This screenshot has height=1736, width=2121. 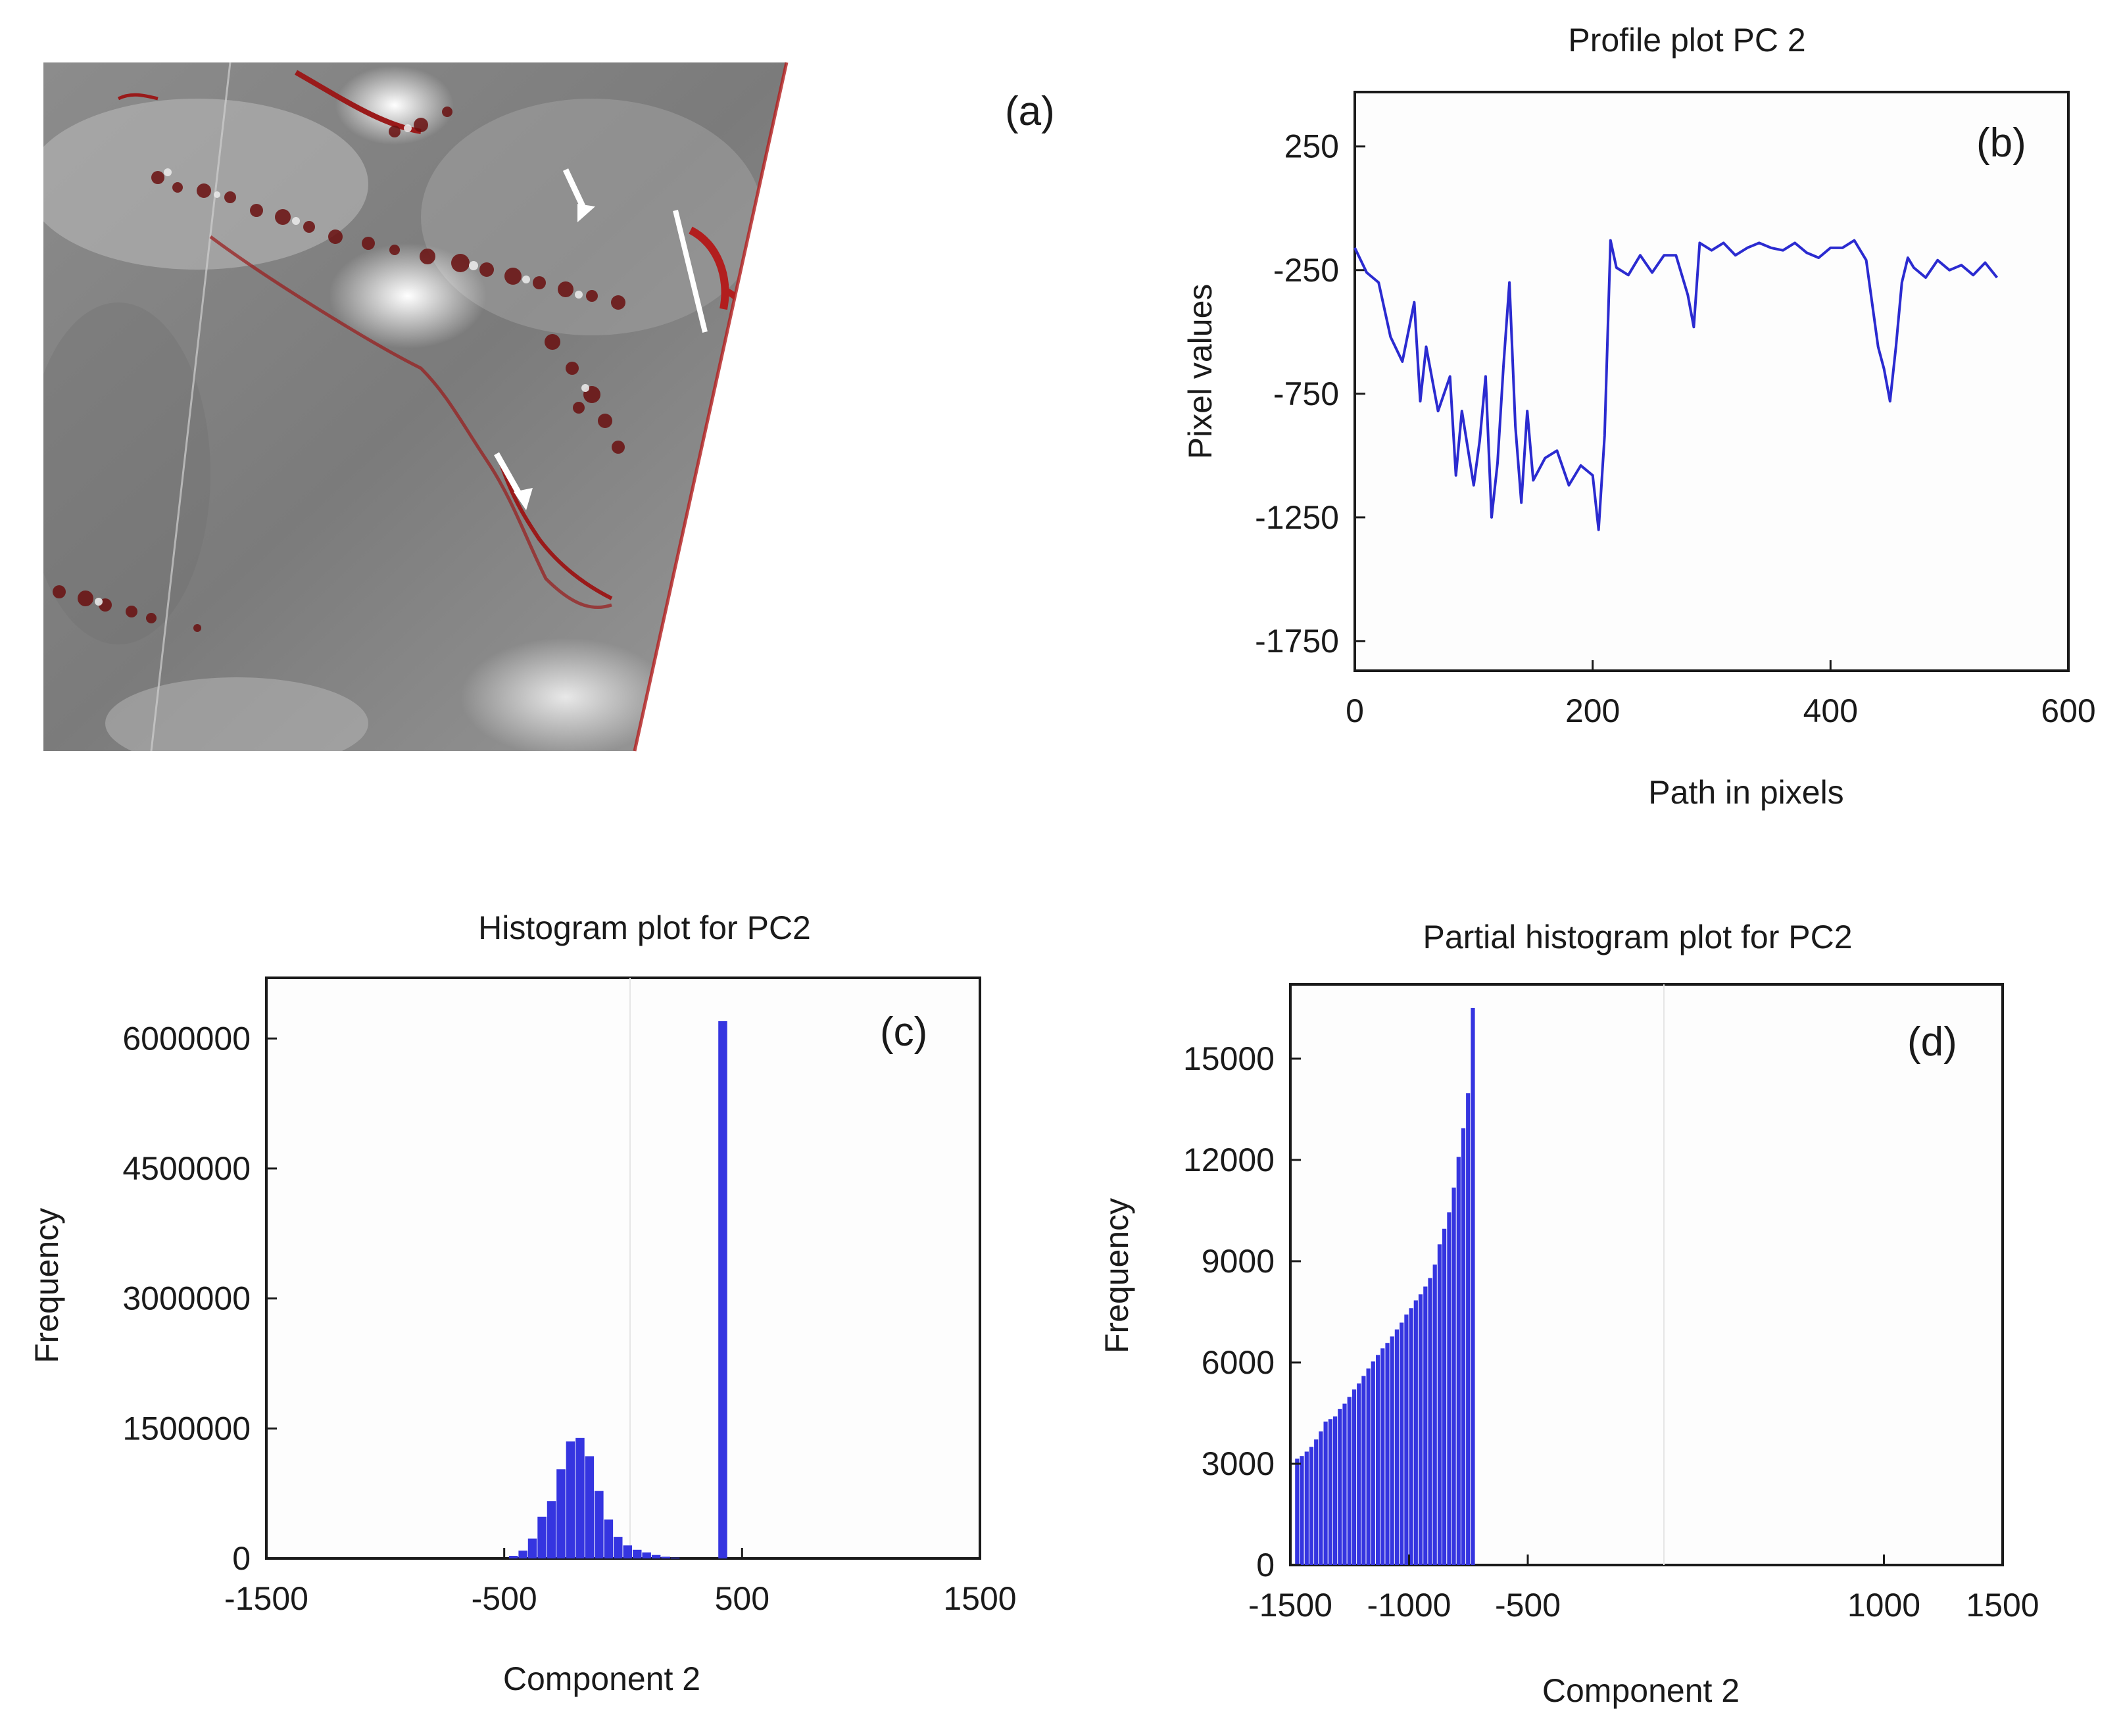 I want to click on x-axis-label: Component 2, so click(x=601, y=1678).